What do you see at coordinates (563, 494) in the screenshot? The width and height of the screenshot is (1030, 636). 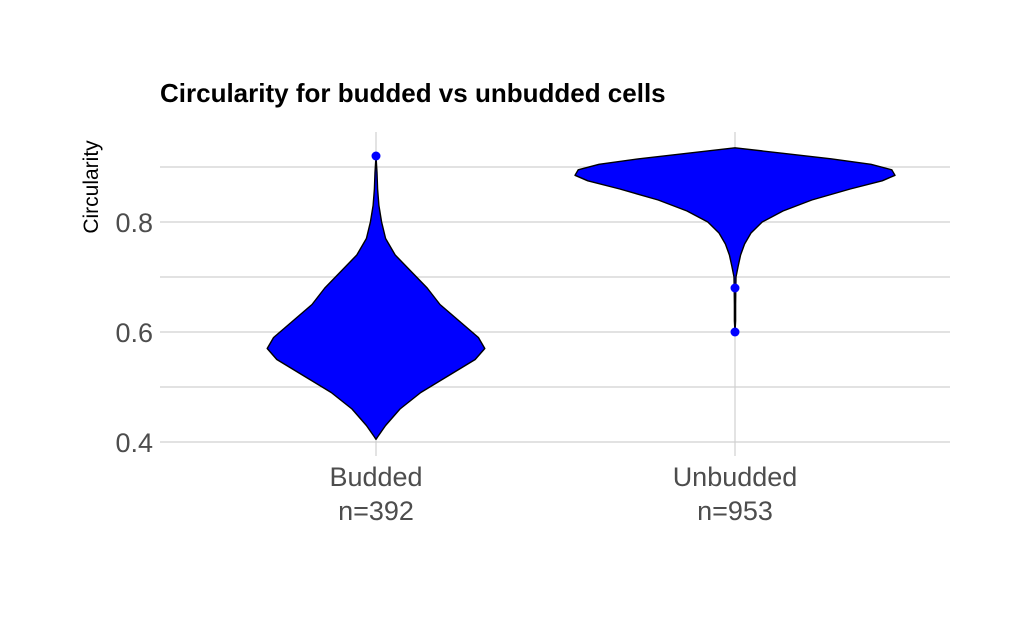 I see `x-axis: Budded n=392 Unbudded n=953` at bounding box center [563, 494].